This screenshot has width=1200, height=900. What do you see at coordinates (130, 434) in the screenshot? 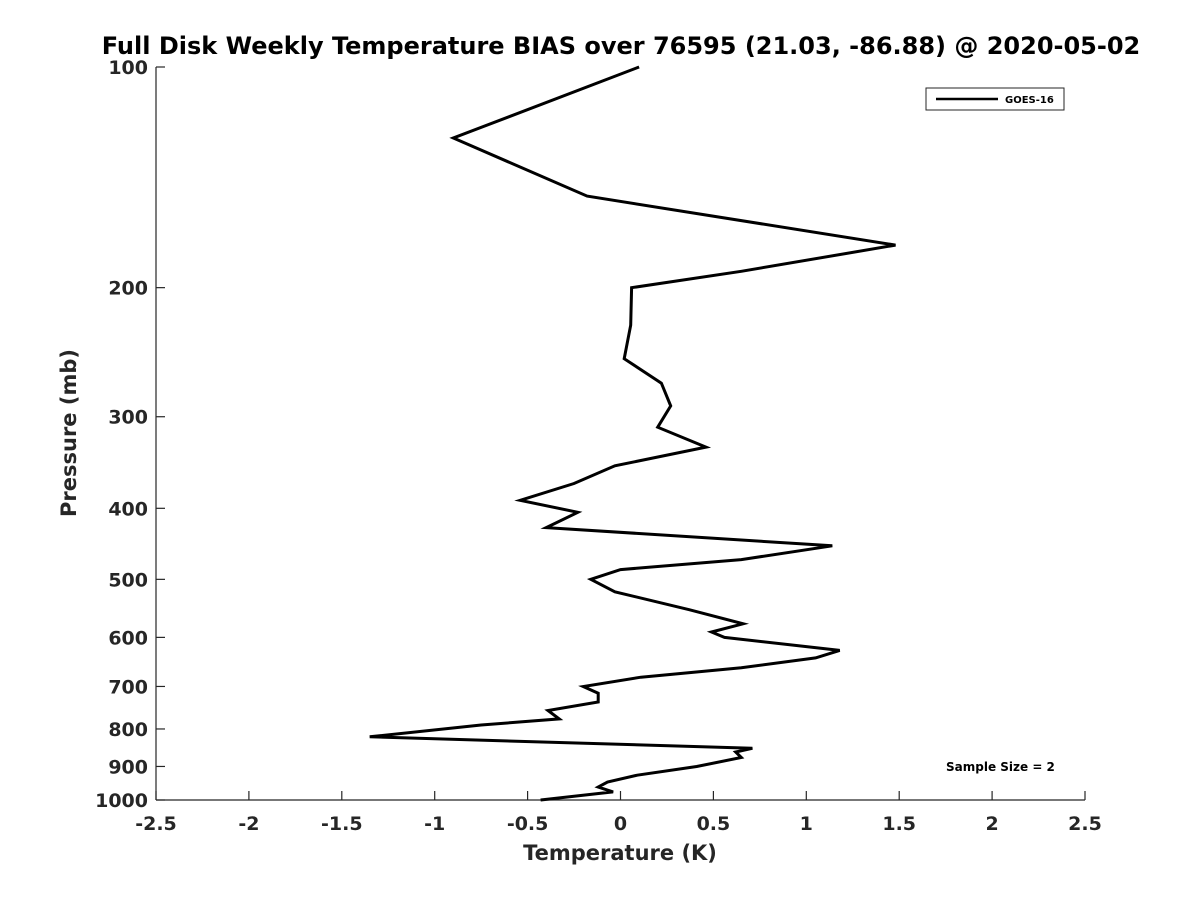
I see `y-ticks: 100 200 300 400 500 600 700 800 900 1000` at bounding box center [130, 434].